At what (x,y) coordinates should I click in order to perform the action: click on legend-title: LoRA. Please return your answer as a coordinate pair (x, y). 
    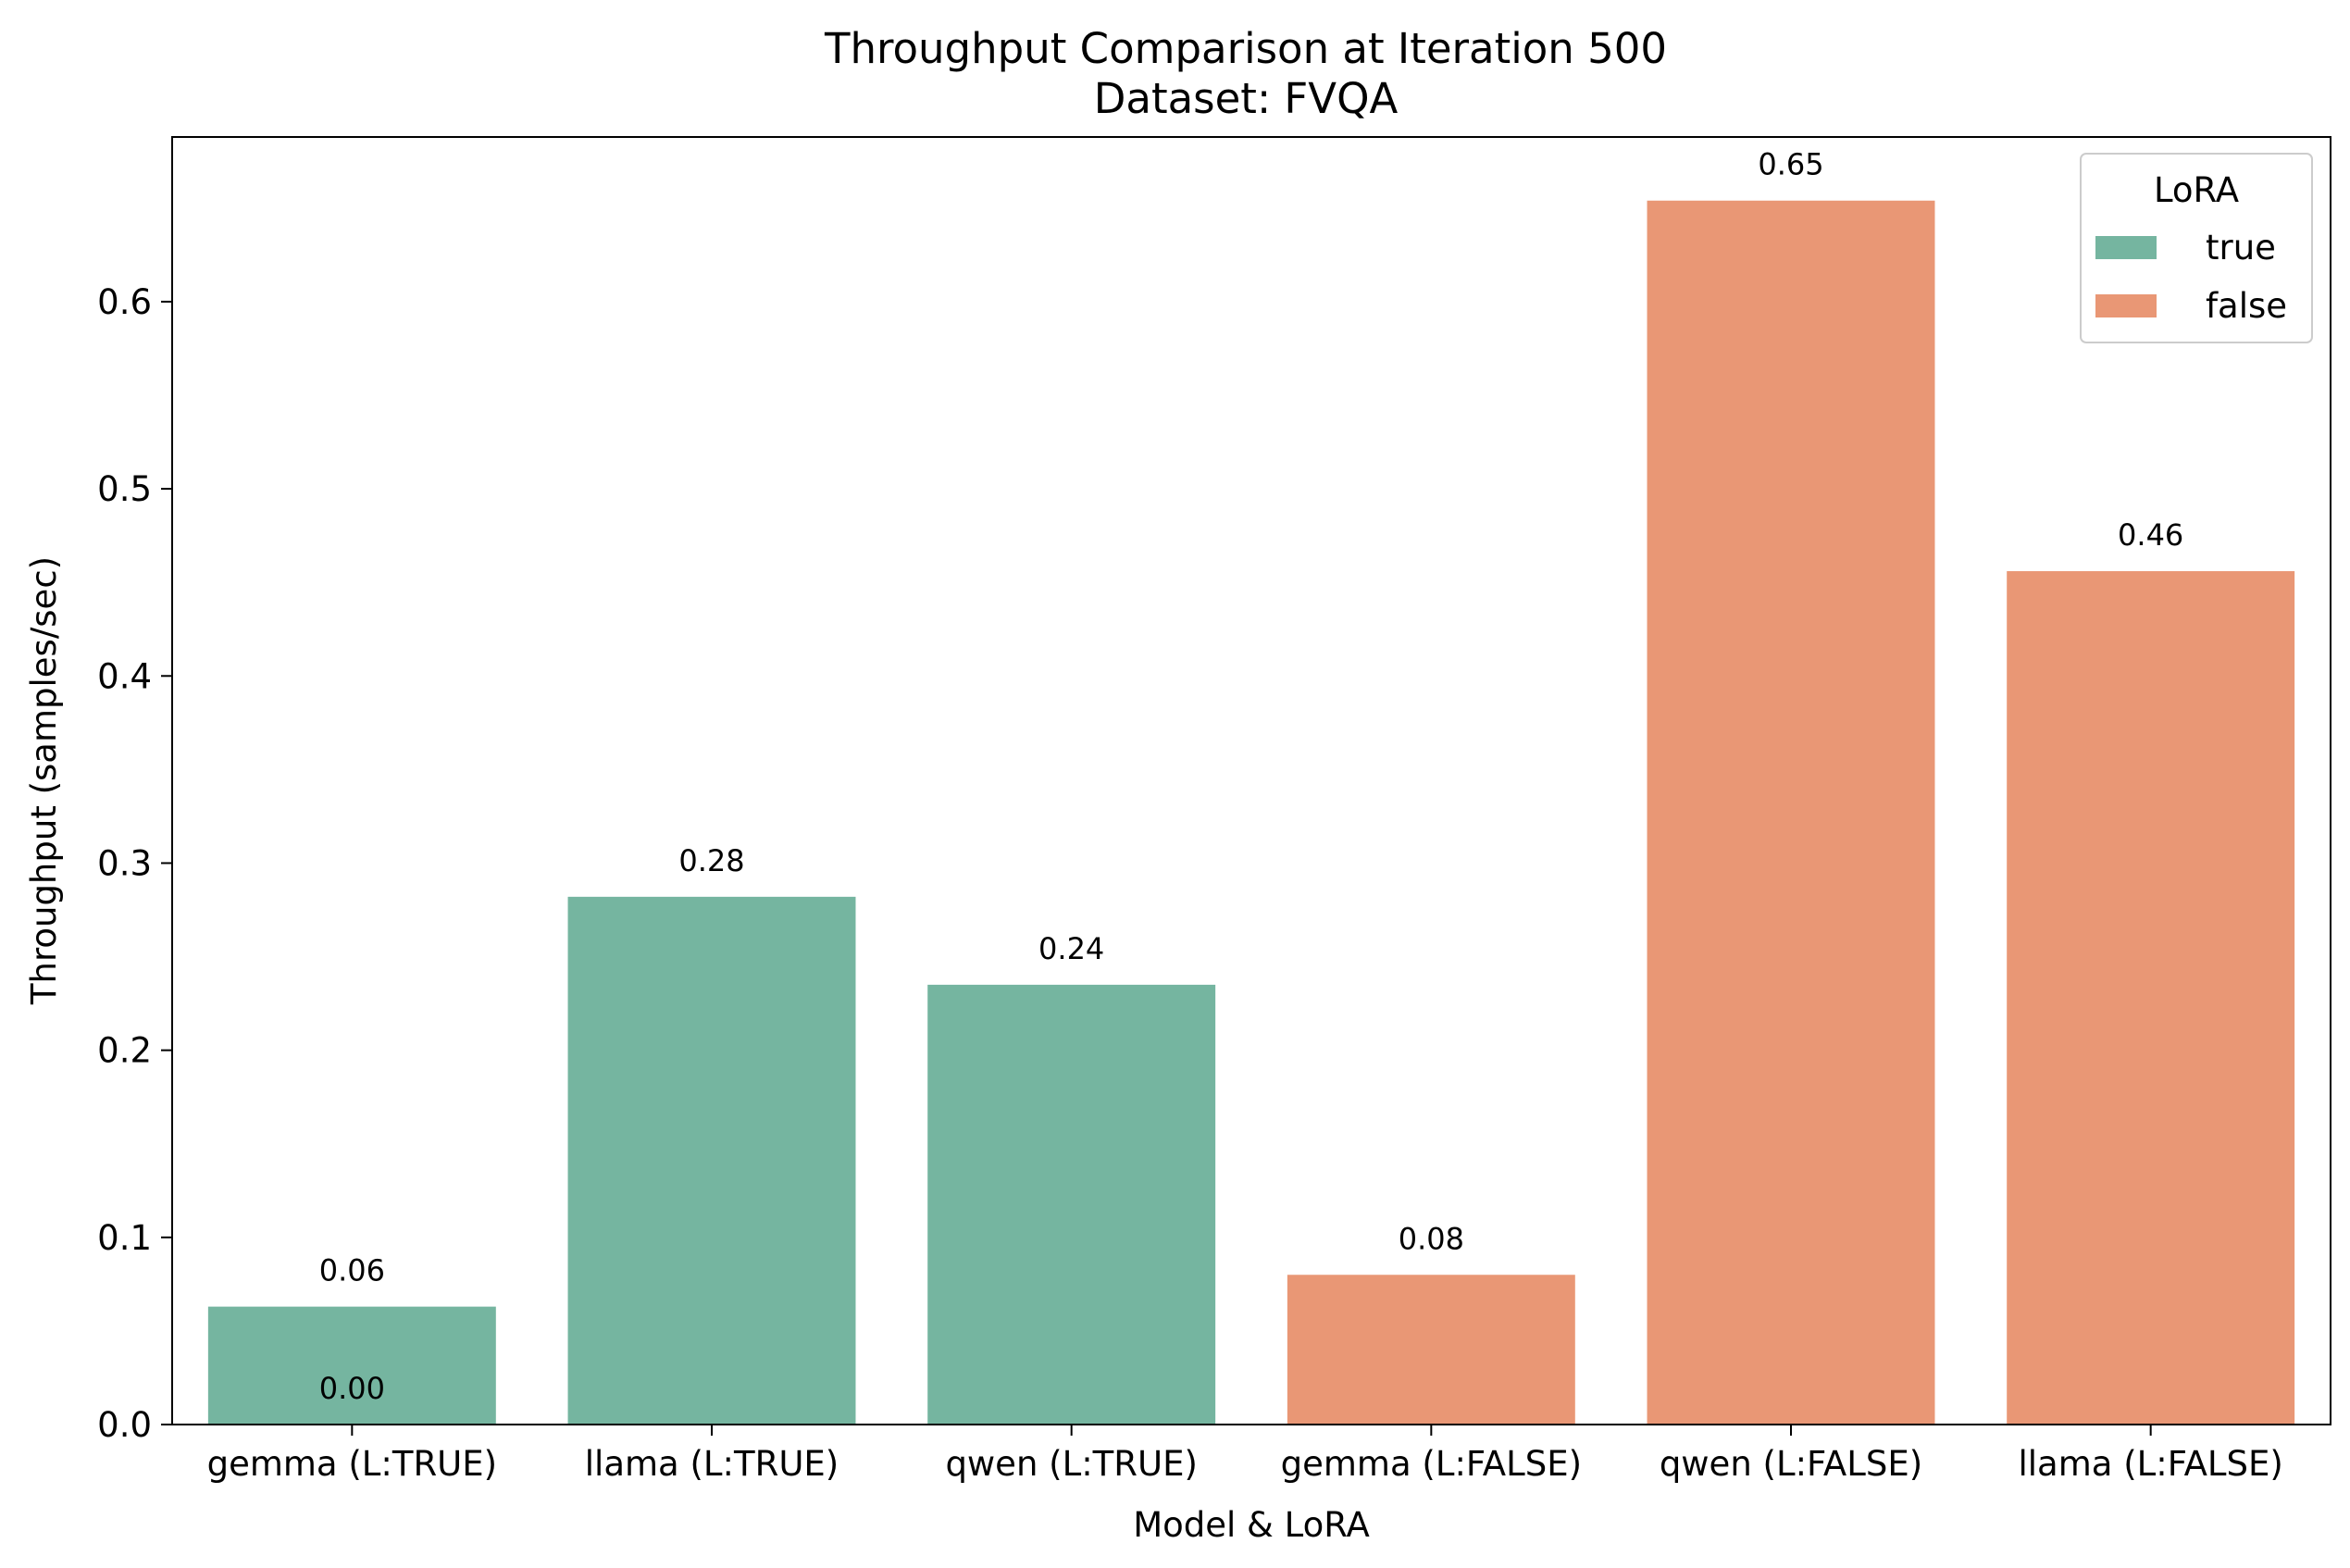
    Looking at the image, I should click on (2196, 190).